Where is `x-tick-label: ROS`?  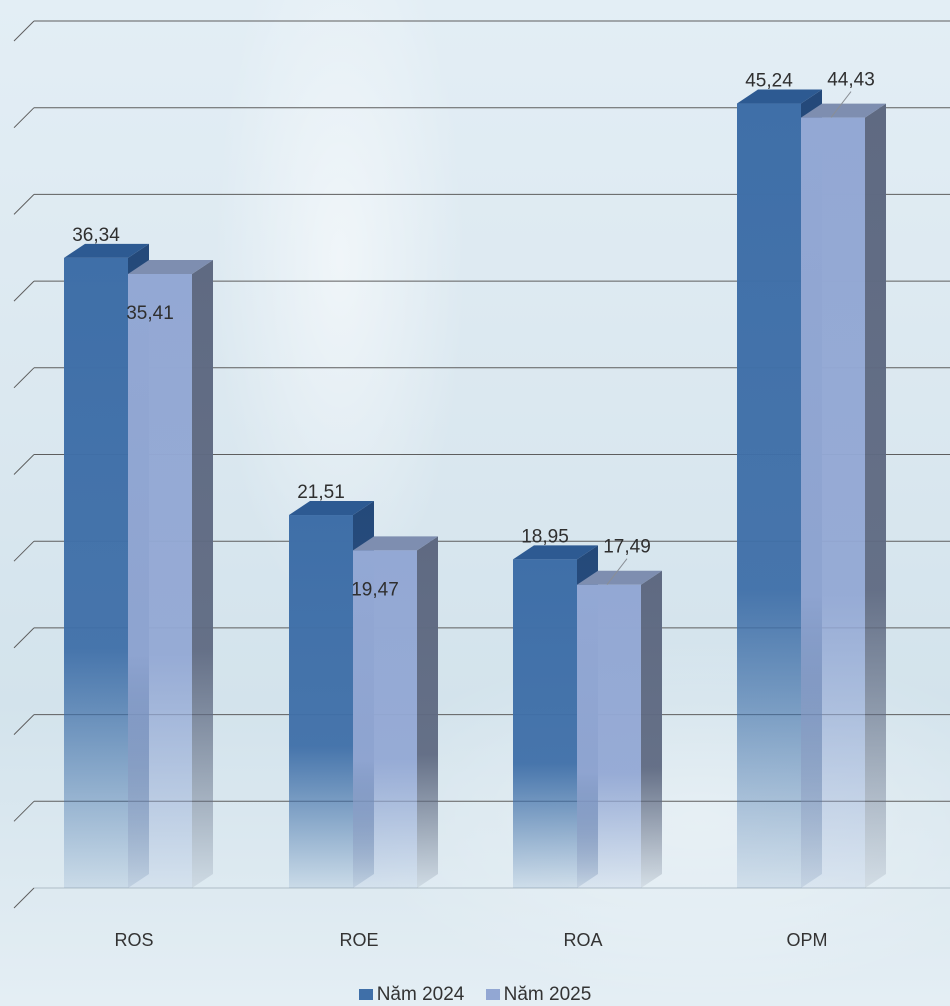
x-tick-label: ROS is located at coordinates (133, 940).